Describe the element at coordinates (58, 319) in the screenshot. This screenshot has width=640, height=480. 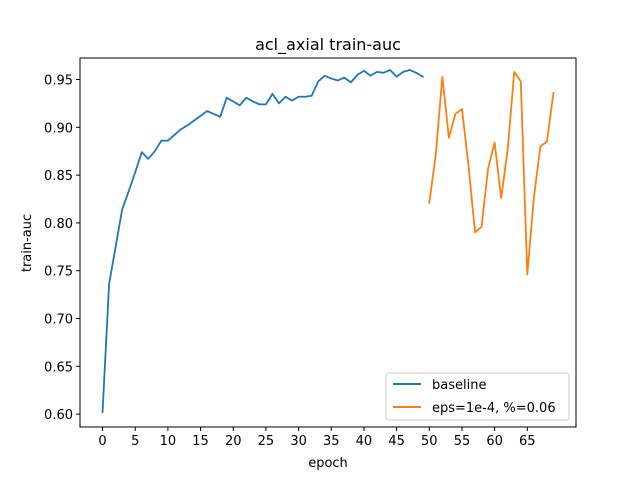
I see `y-tick-label: 0.70` at that location.